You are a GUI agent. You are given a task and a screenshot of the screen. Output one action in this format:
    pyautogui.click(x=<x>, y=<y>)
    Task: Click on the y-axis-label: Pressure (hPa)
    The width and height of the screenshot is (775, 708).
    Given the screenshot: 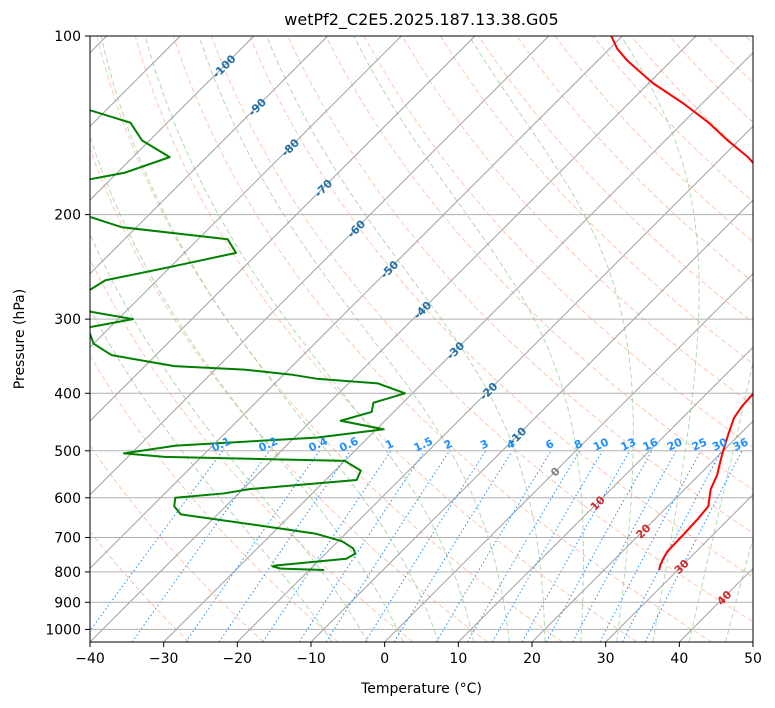 What is the action you would take?
    pyautogui.click(x=20, y=339)
    